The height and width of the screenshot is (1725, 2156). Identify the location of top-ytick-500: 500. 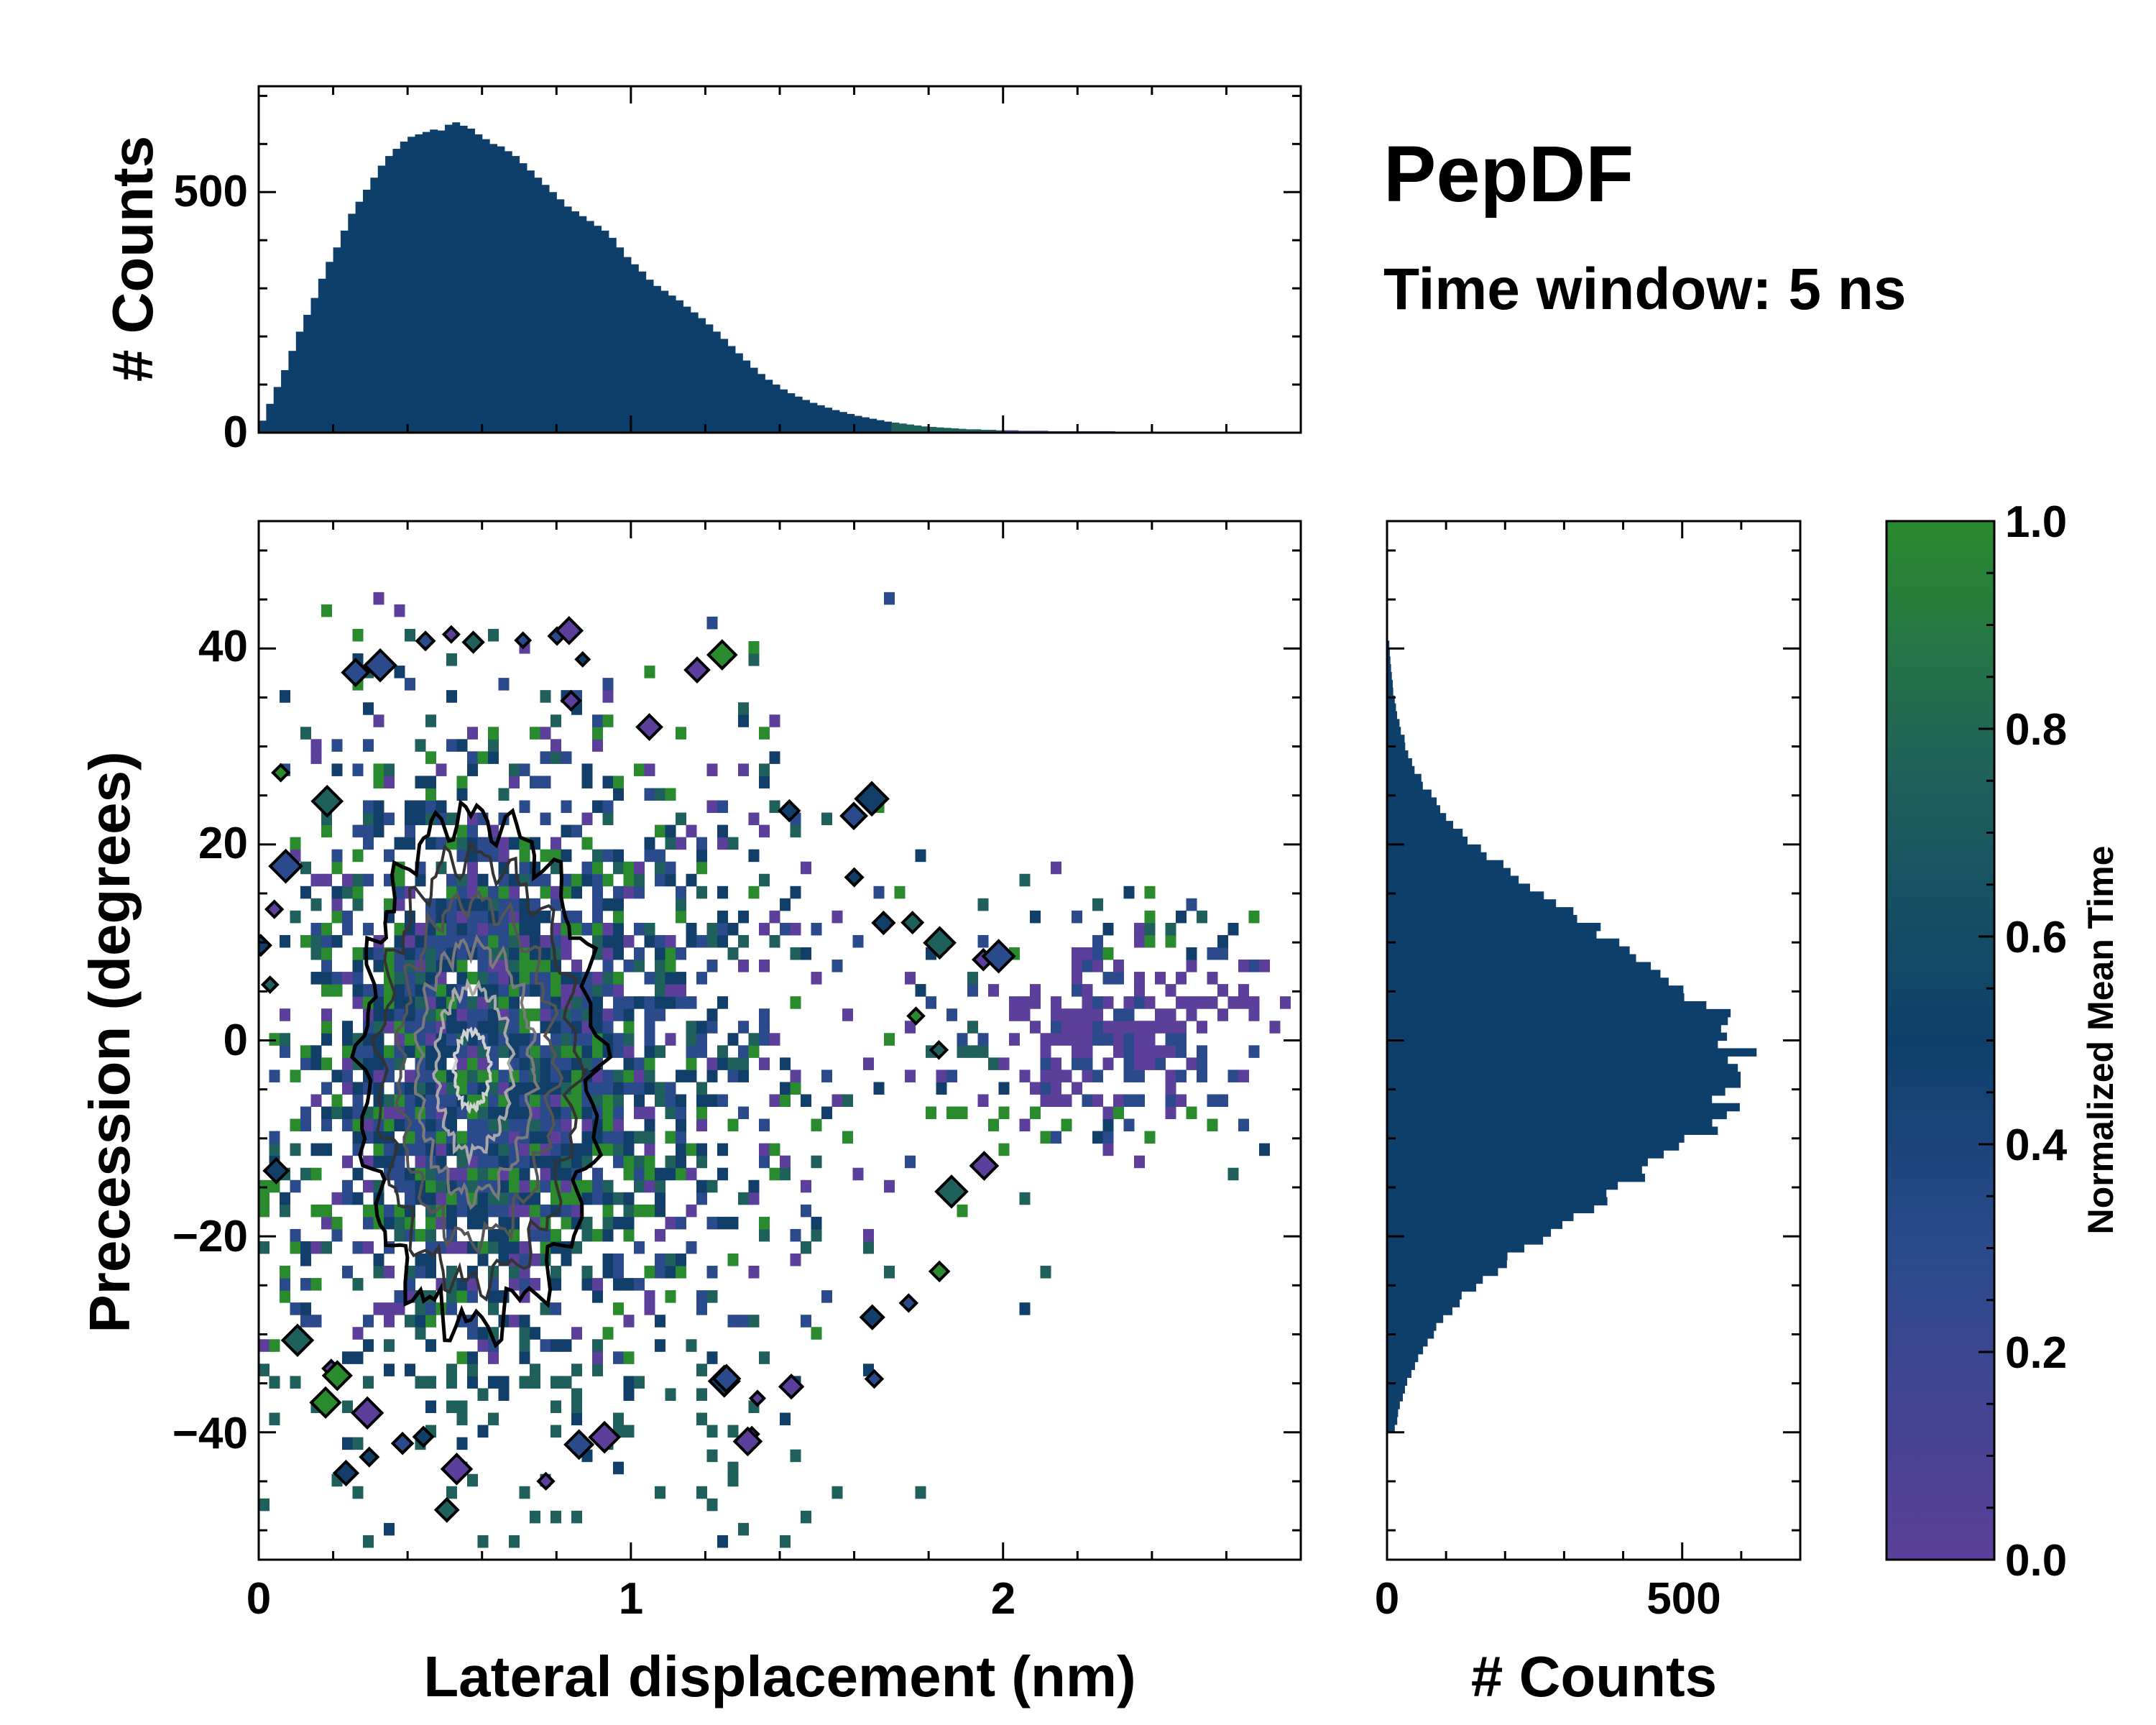
(211, 191).